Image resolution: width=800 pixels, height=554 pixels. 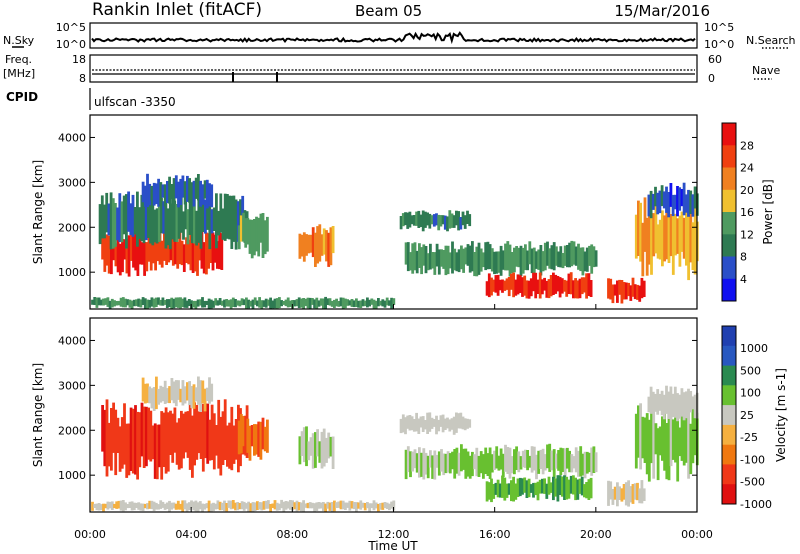 What do you see at coordinates (596, 534) in the screenshot?
I see `x-tick-label: 20:00` at bounding box center [596, 534].